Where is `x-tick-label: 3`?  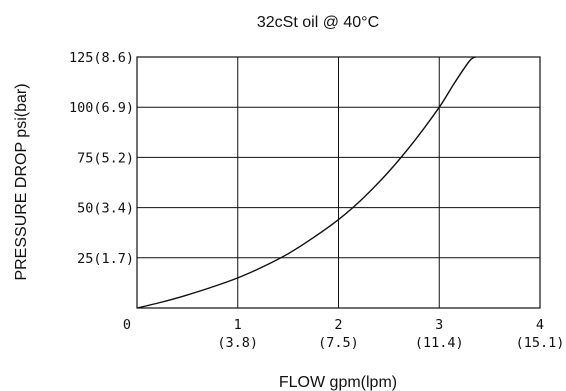 x-tick-label: 3 is located at coordinates (439, 325).